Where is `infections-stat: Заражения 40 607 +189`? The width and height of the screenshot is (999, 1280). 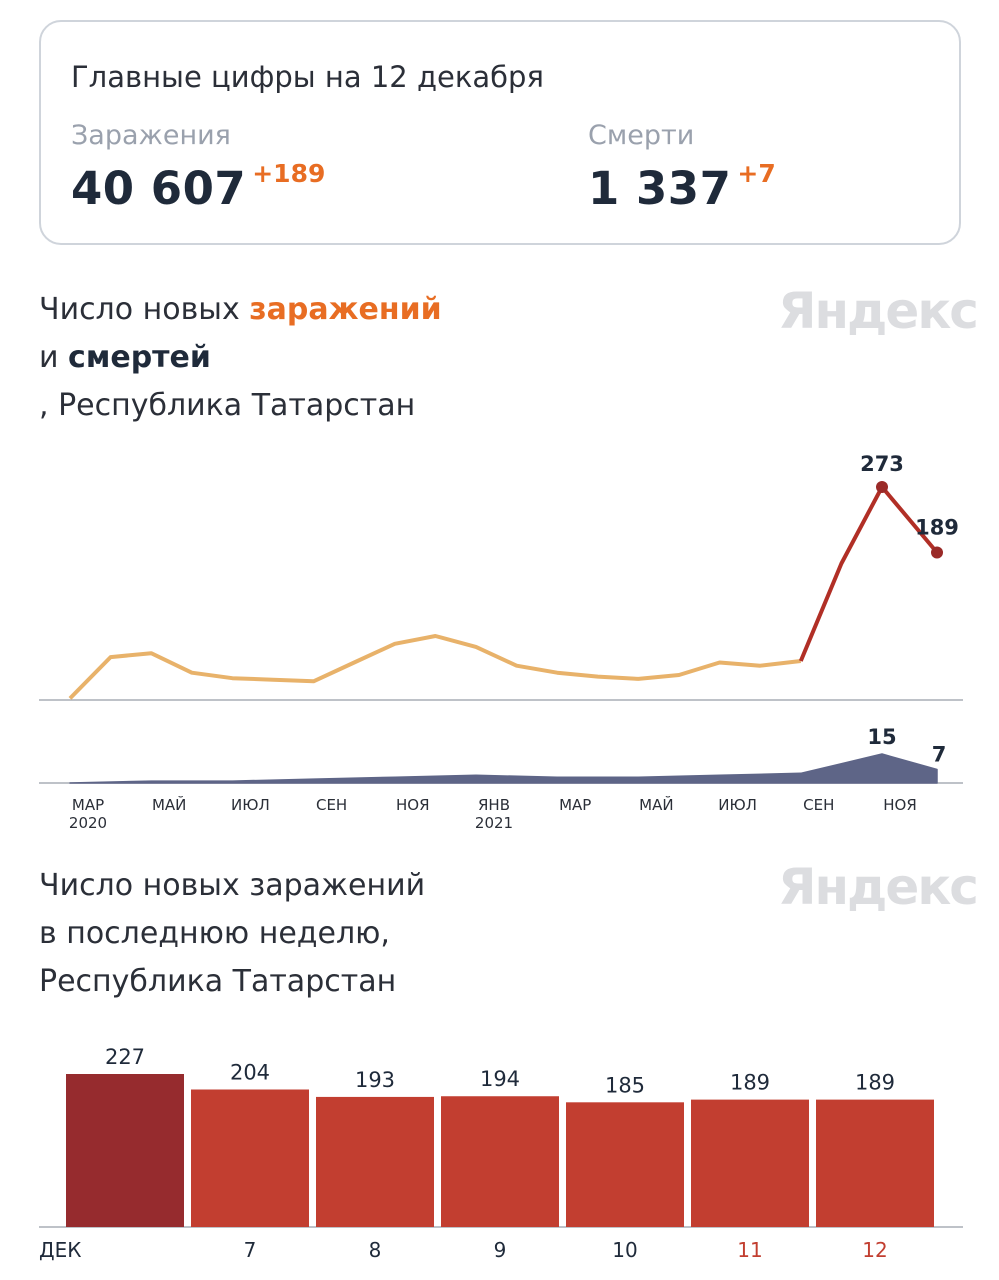
infections-stat: Заражения 40 607 +189 is located at coordinates (198, 167).